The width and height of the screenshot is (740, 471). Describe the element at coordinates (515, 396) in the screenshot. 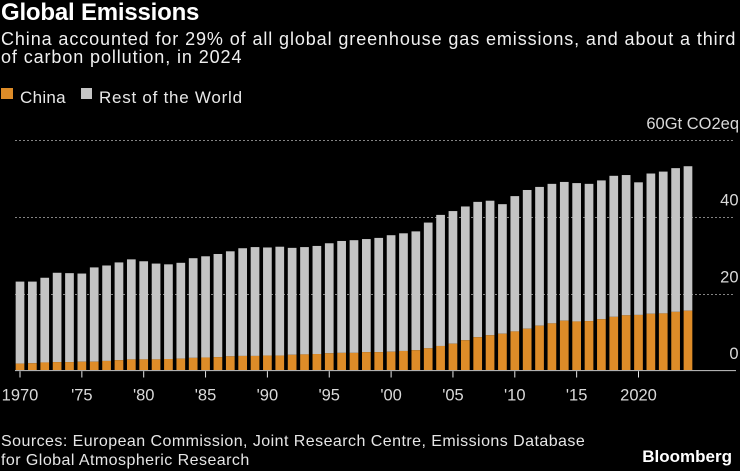

I see `svg-text: '10` at that location.